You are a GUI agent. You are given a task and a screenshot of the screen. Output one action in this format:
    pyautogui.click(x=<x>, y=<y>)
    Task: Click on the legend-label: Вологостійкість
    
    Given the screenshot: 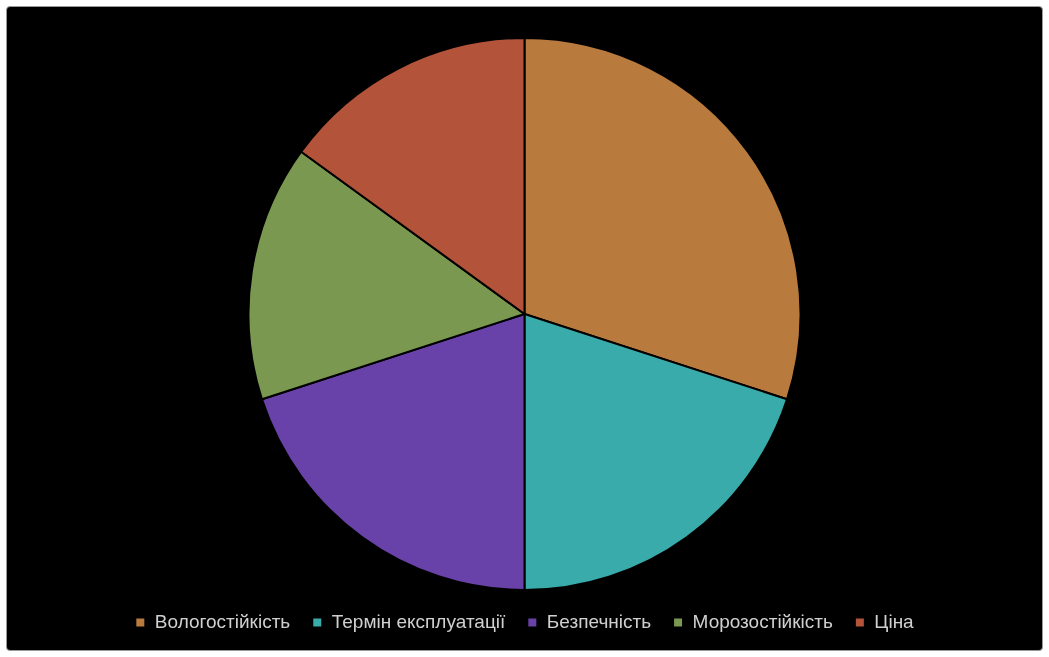 What is the action you would take?
    pyautogui.click(x=222, y=621)
    